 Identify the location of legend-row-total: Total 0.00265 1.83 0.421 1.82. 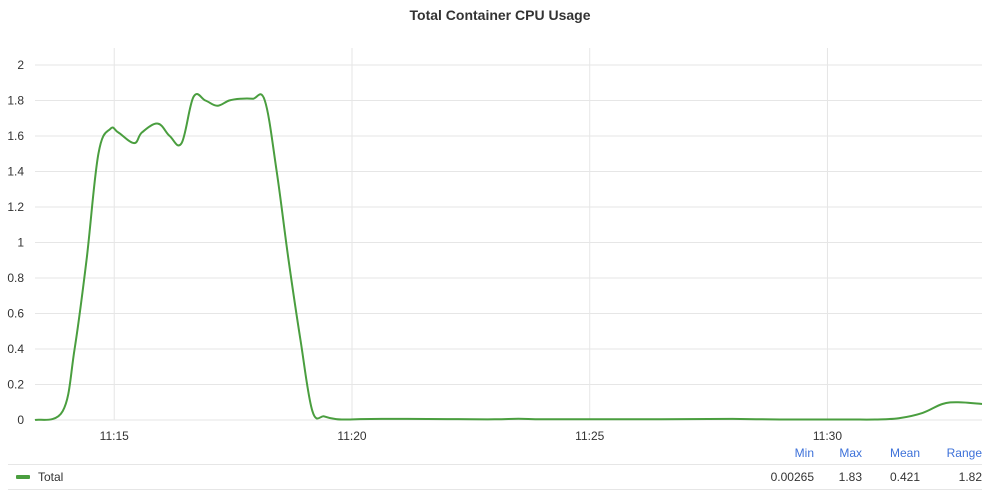
(495, 477).